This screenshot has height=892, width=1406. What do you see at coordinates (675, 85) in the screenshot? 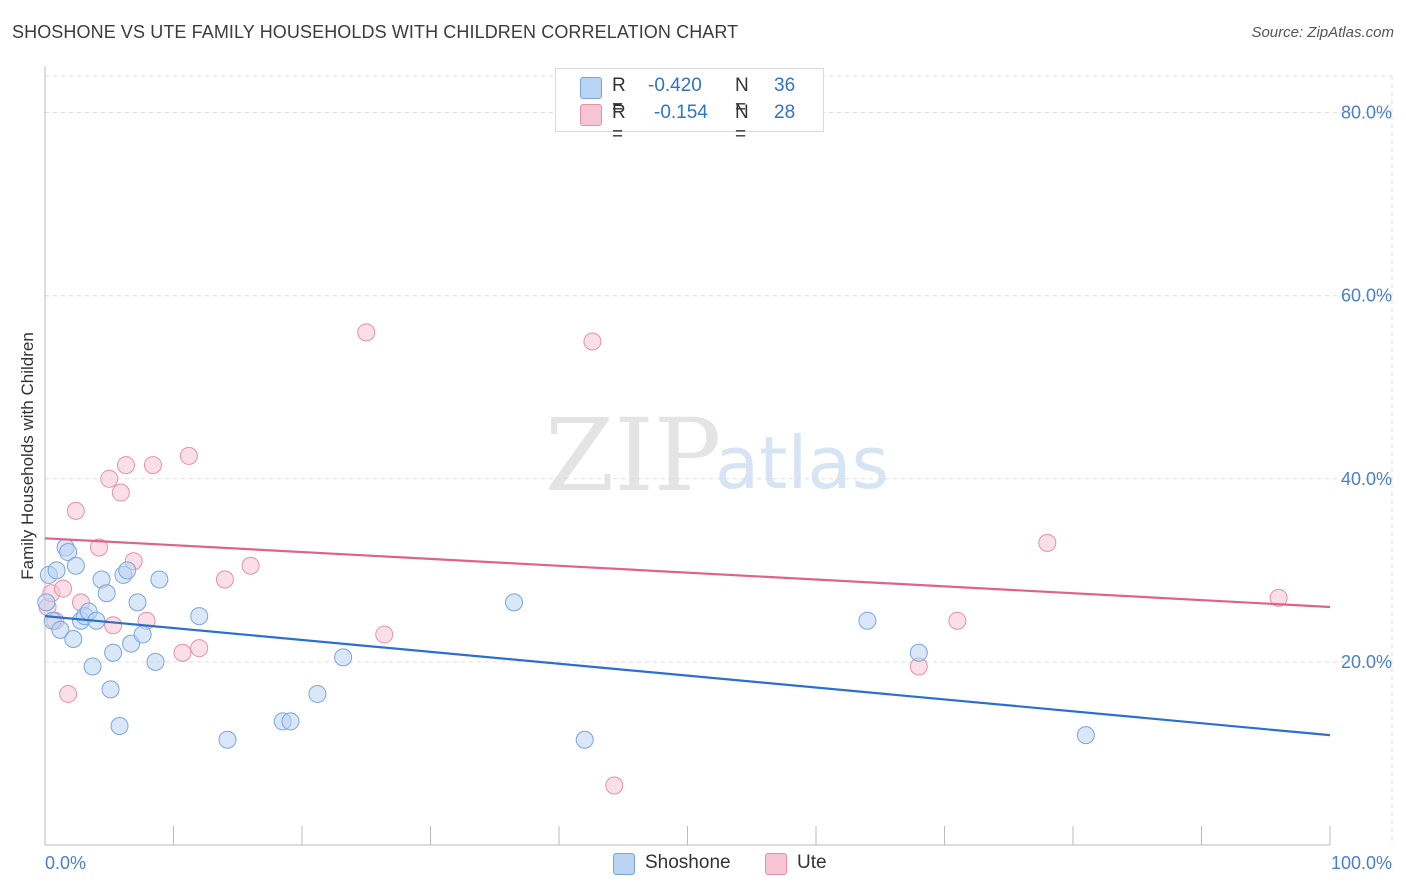
I see `legend-r-value-shoshone: -0.420` at bounding box center [675, 85].